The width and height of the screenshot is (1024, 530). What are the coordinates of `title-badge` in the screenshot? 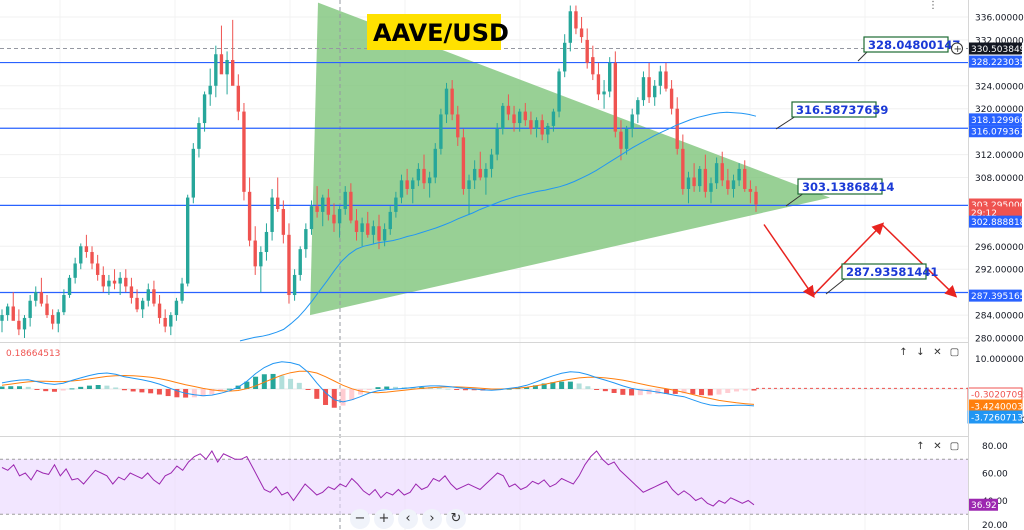 It's located at (434, 32).